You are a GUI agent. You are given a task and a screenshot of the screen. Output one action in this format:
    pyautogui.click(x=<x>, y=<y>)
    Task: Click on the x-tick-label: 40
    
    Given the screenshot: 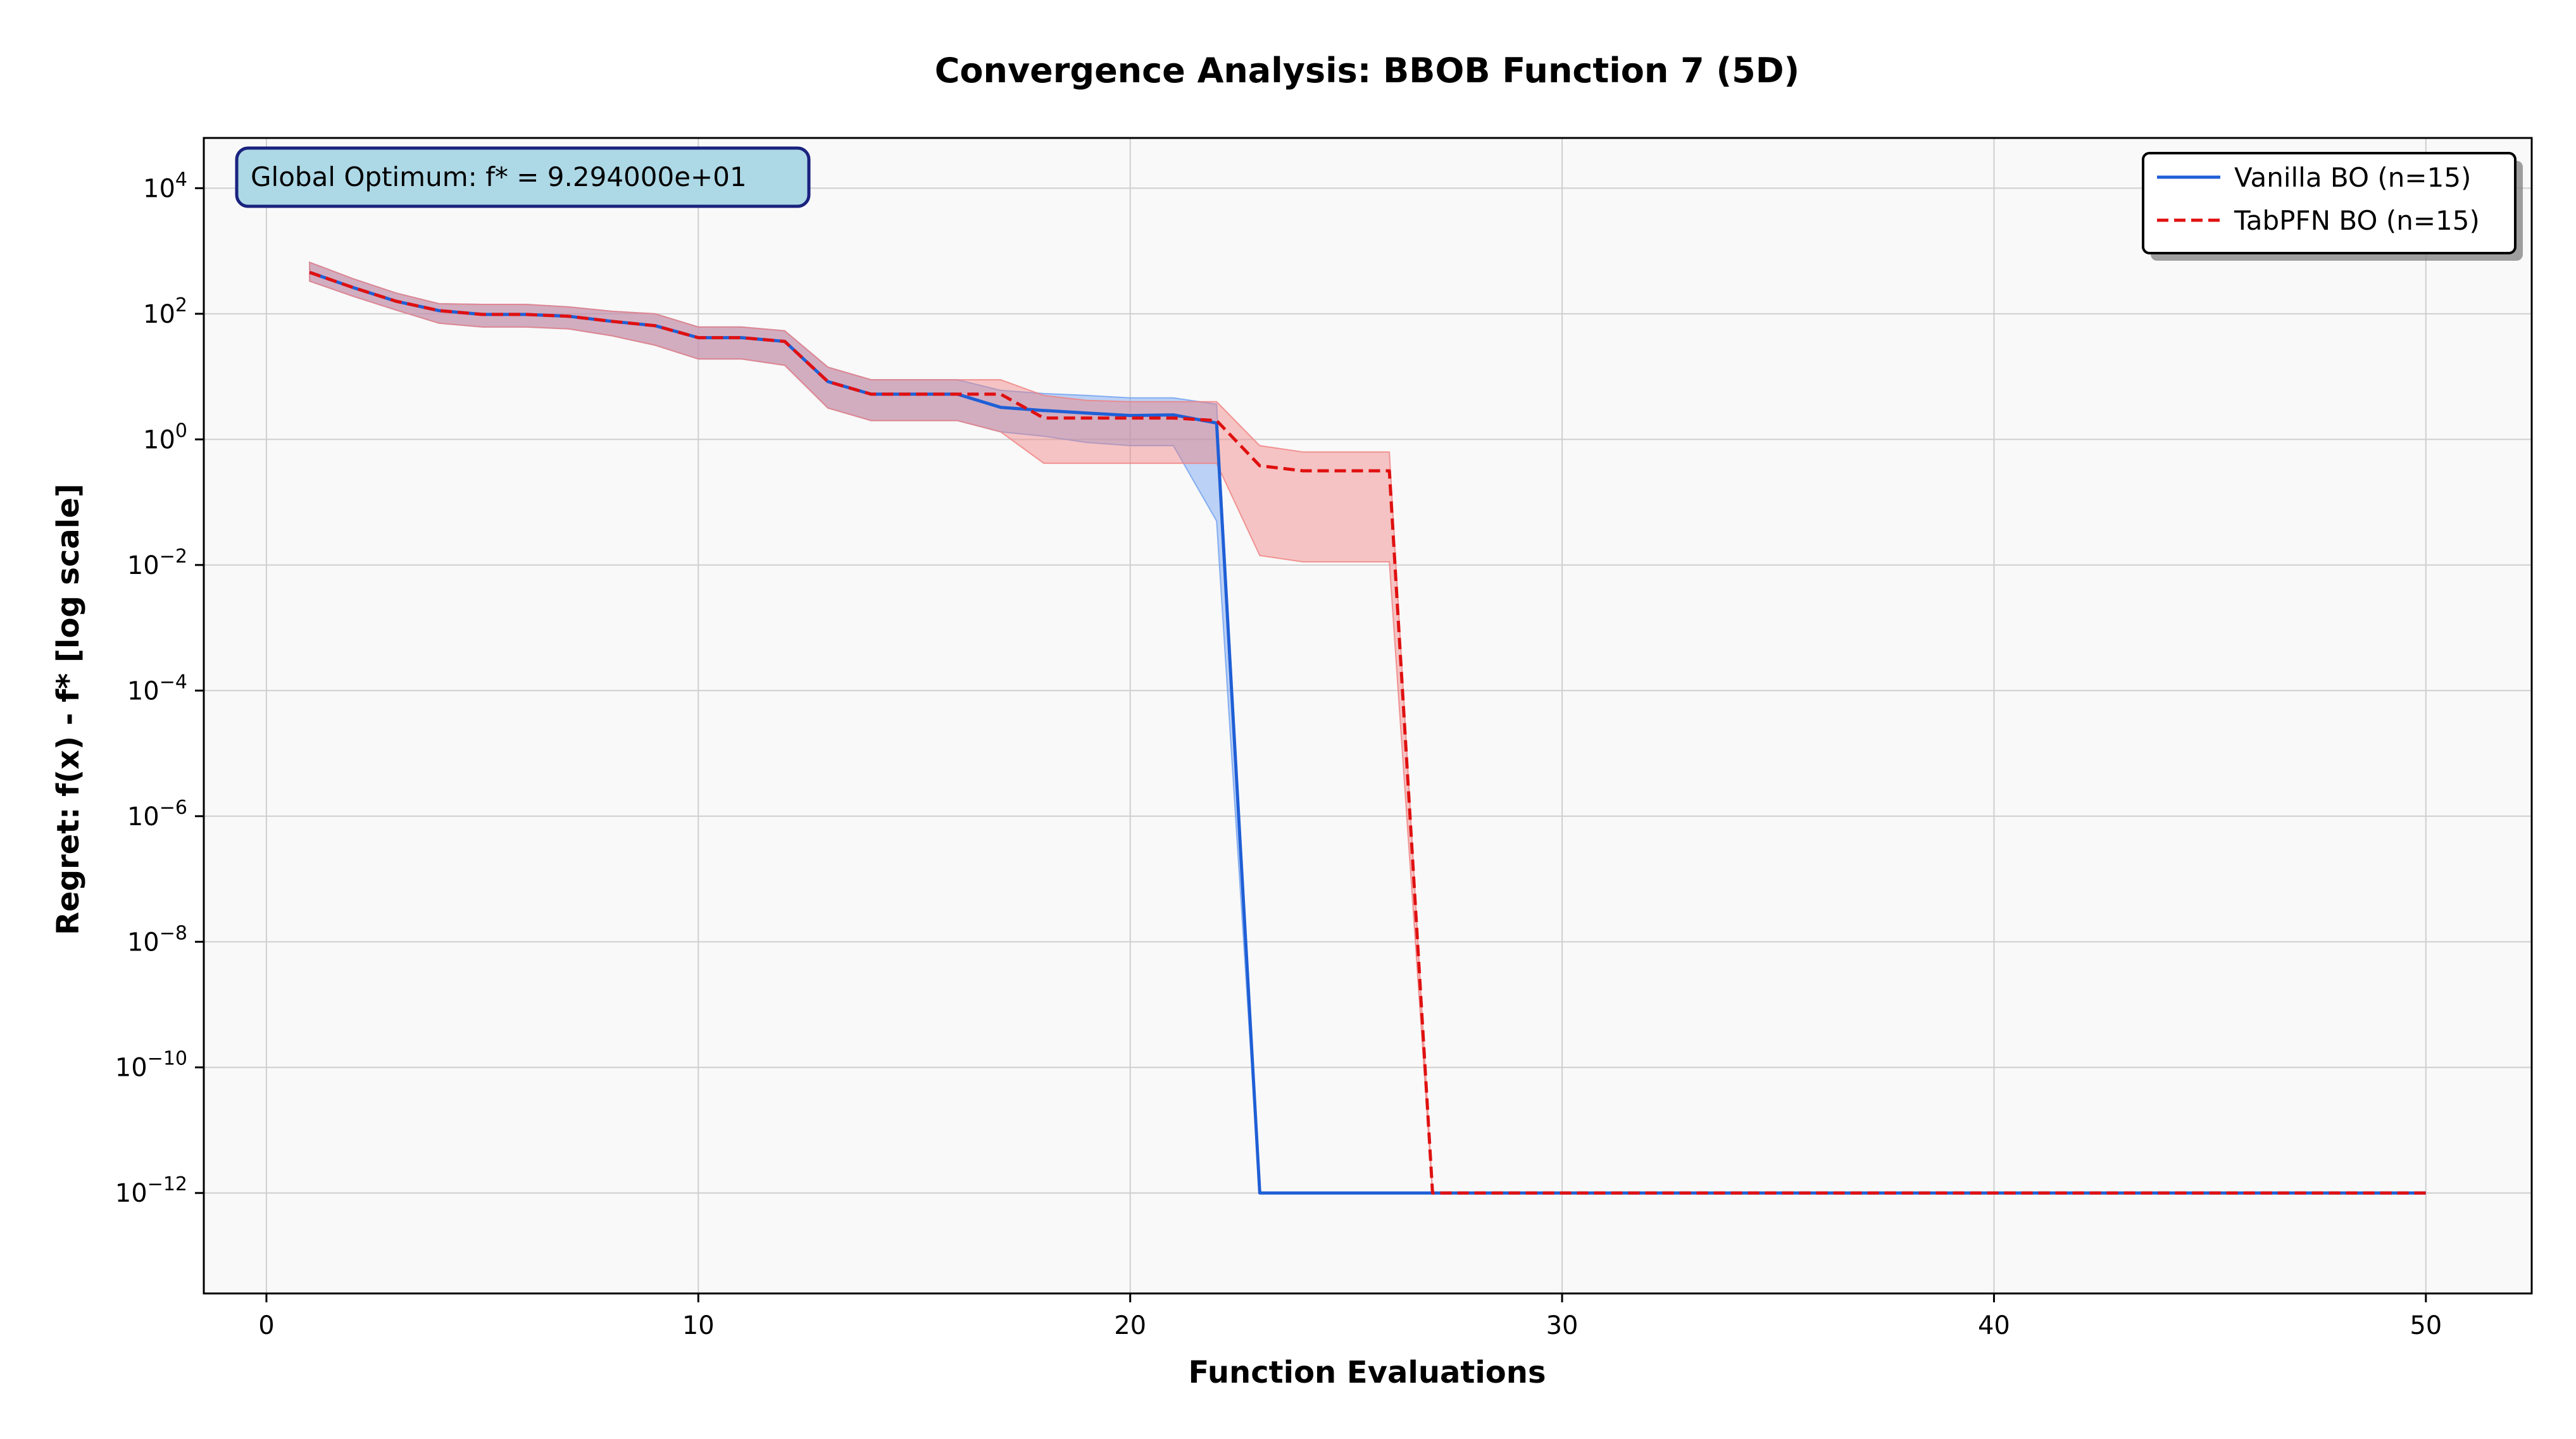 What is the action you would take?
    pyautogui.click(x=1994, y=1325)
    